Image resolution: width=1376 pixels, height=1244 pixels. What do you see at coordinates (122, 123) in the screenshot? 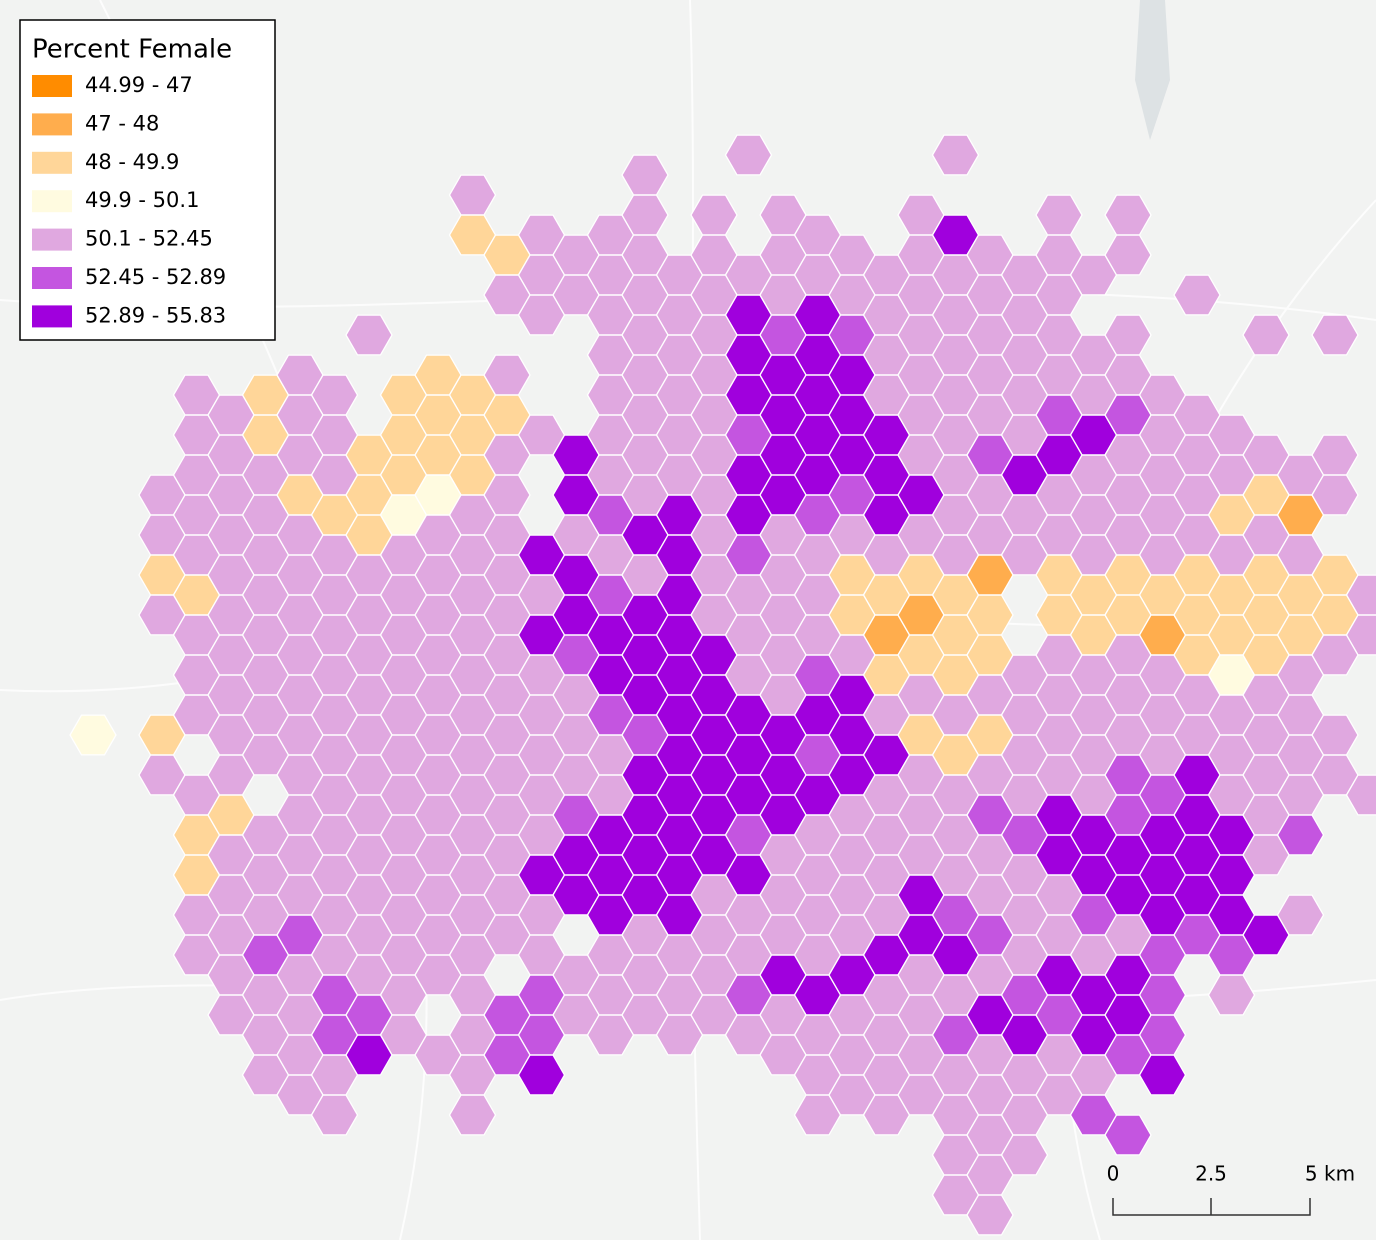
I see `legend-label: 47 - 48` at bounding box center [122, 123].